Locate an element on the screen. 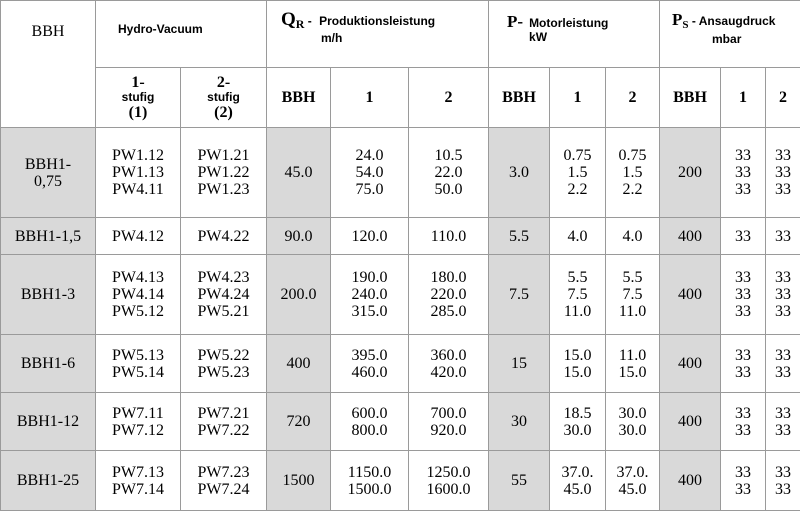  cell-line: PW5.12 is located at coordinates (138, 311).